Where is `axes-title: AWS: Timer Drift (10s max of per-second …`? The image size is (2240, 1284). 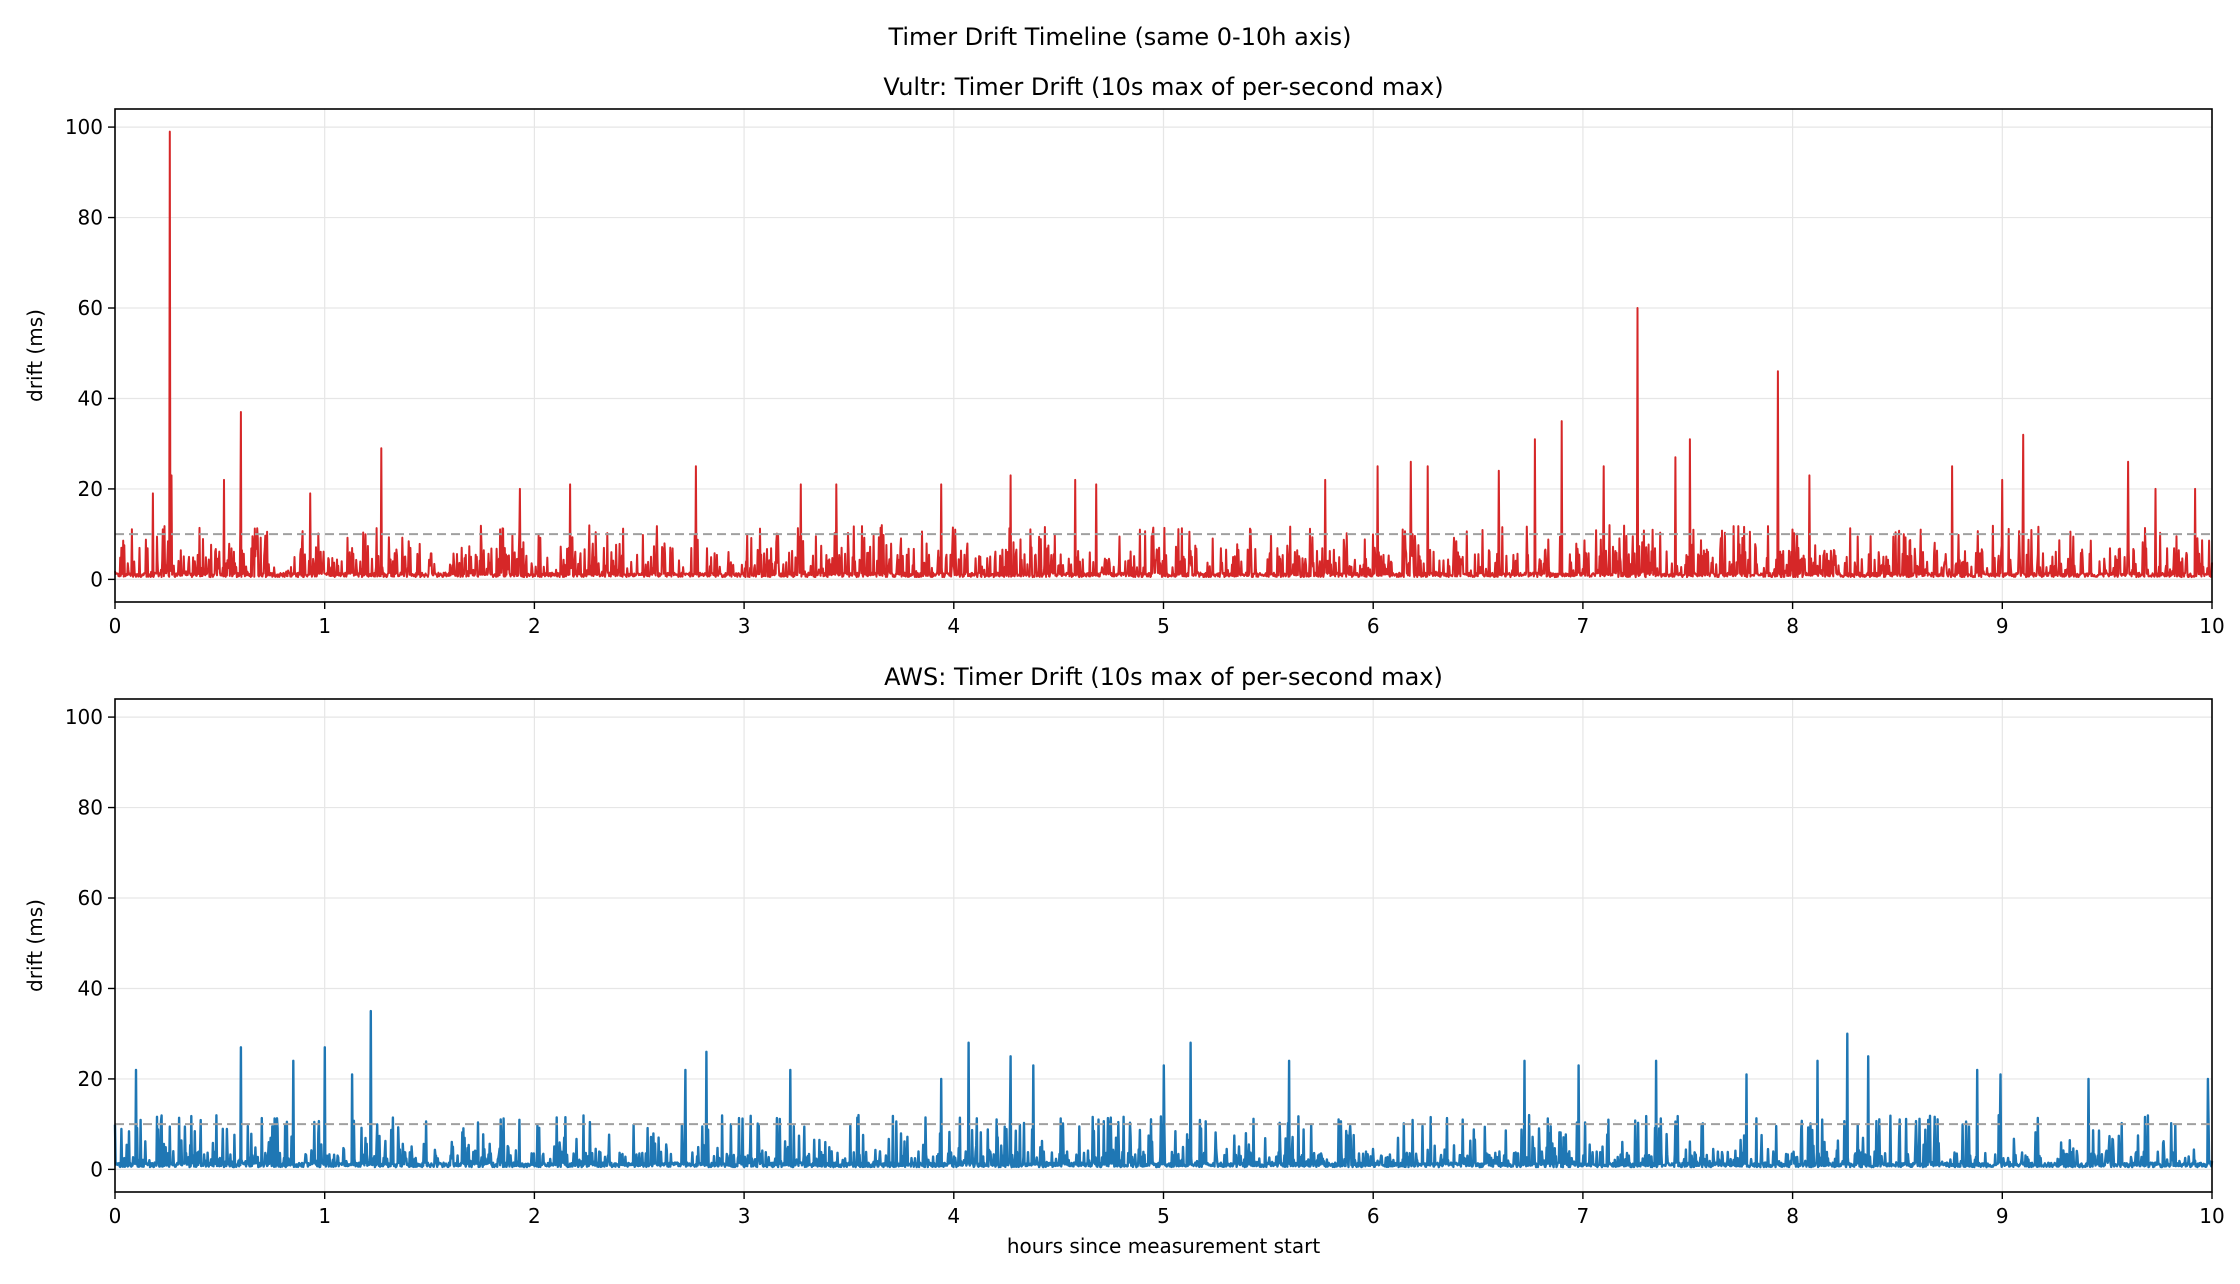
axes-title: AWS: Timer Drift (10s max of per-second … is located at coordinates (1163, 677).